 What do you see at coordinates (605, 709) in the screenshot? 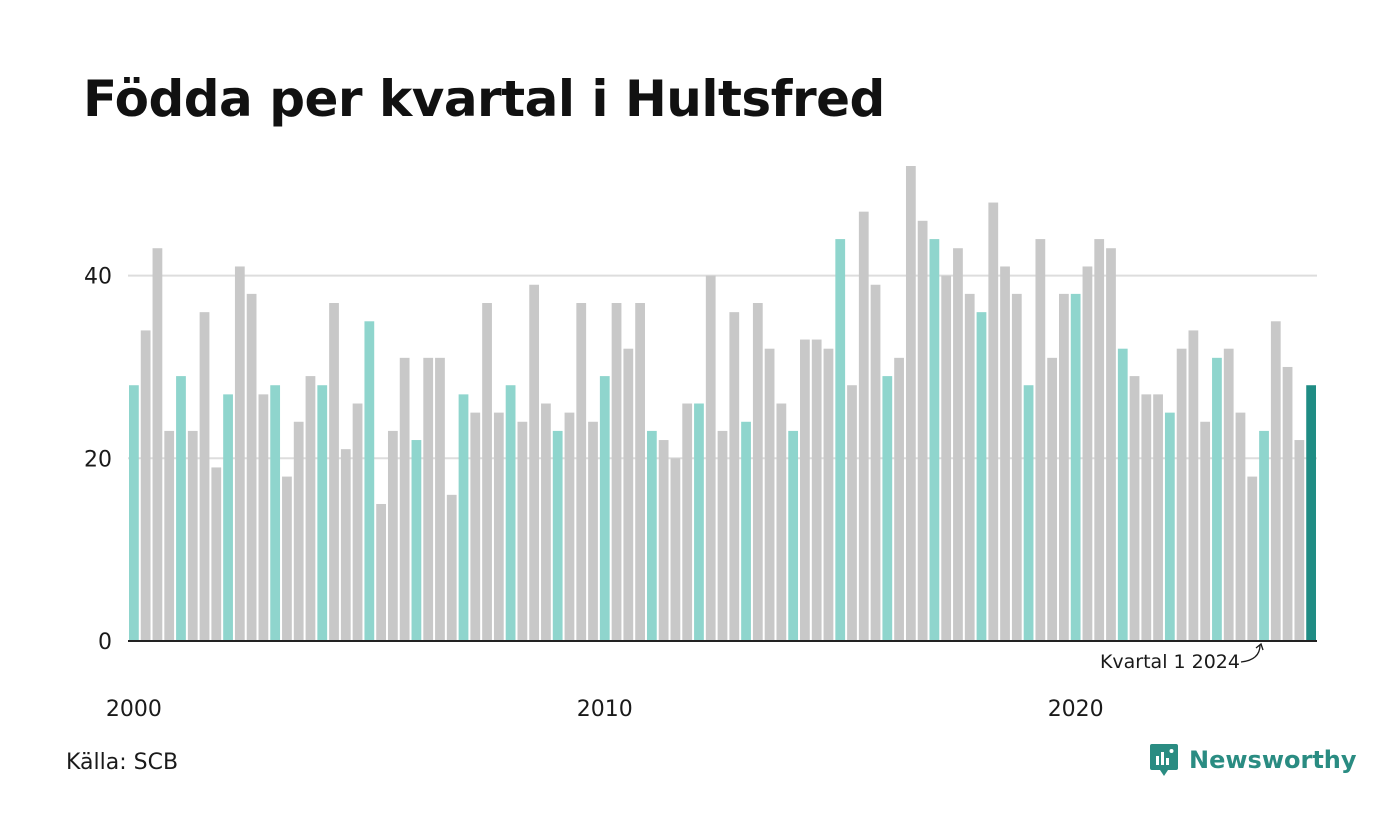
I see `x-tick-label: 2010` at bounding box center [605, 709].